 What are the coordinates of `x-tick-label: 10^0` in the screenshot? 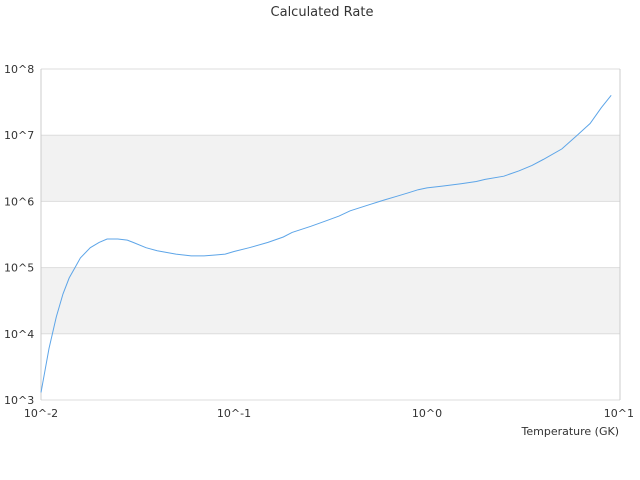 It's located at (427, 413).